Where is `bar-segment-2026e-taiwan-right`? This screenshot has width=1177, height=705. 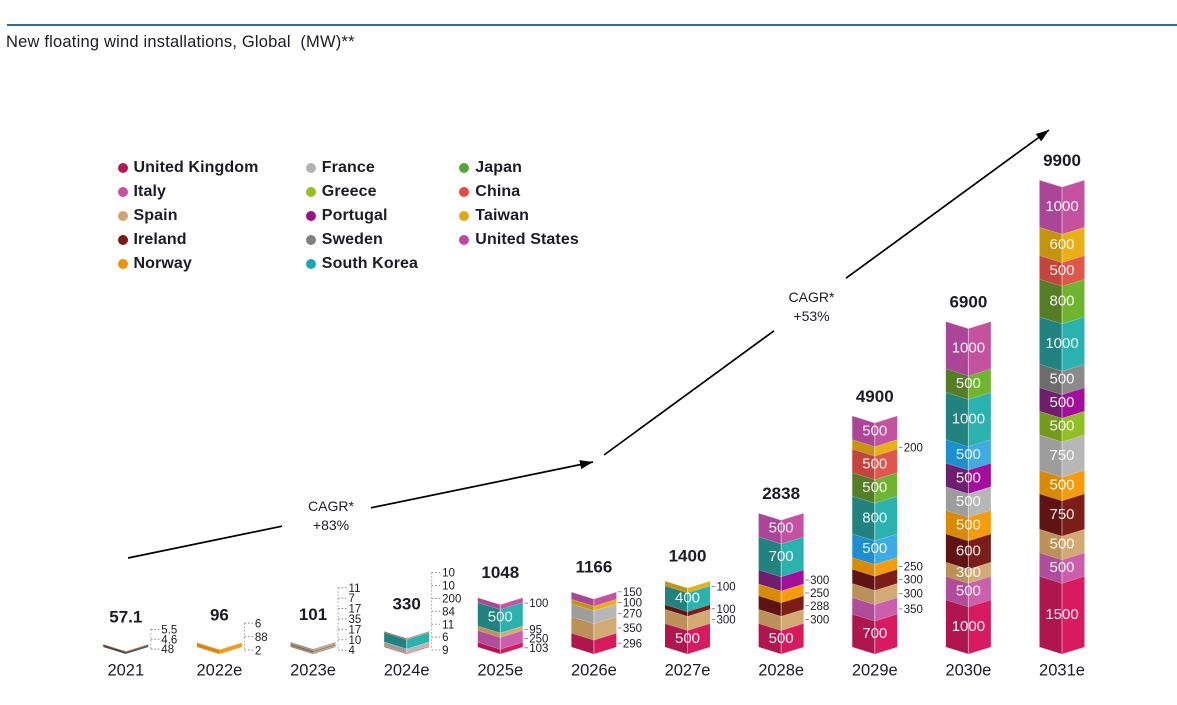 bar-segment-2026e-taiwan-right is located at coordinates (605, 605).